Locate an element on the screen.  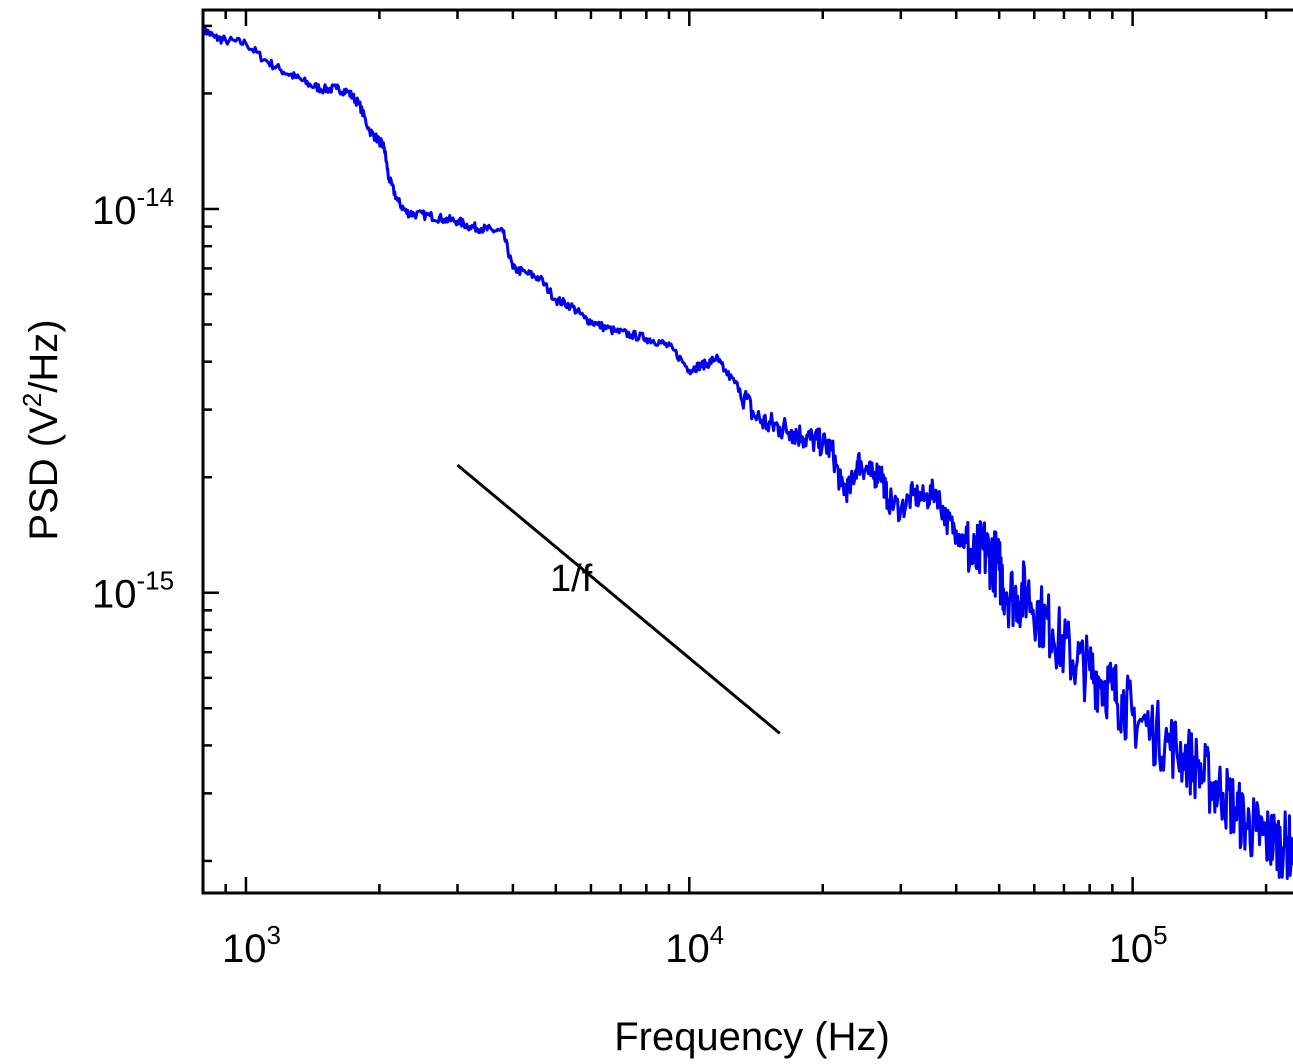
y-tick-label: 10-14 is located at coordinates (133, 207).